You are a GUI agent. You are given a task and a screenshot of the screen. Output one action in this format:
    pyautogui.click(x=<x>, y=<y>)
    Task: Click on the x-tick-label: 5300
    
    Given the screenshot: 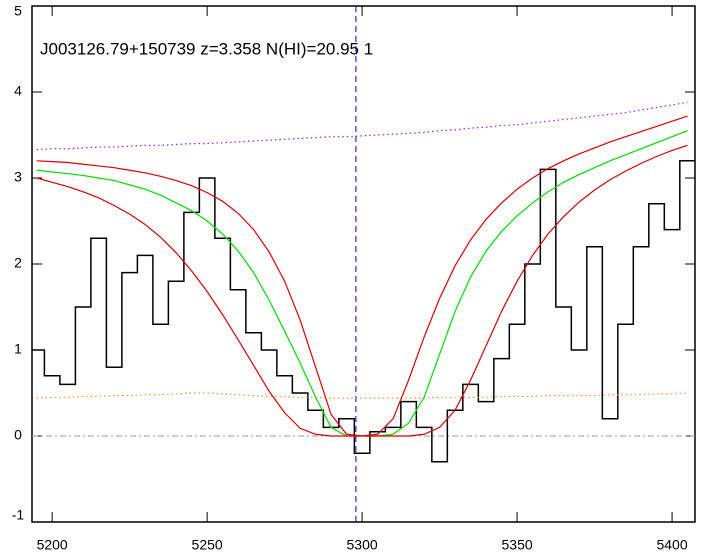 What is the action you would take?
    pyautogui.click(x=362, y=545)
    